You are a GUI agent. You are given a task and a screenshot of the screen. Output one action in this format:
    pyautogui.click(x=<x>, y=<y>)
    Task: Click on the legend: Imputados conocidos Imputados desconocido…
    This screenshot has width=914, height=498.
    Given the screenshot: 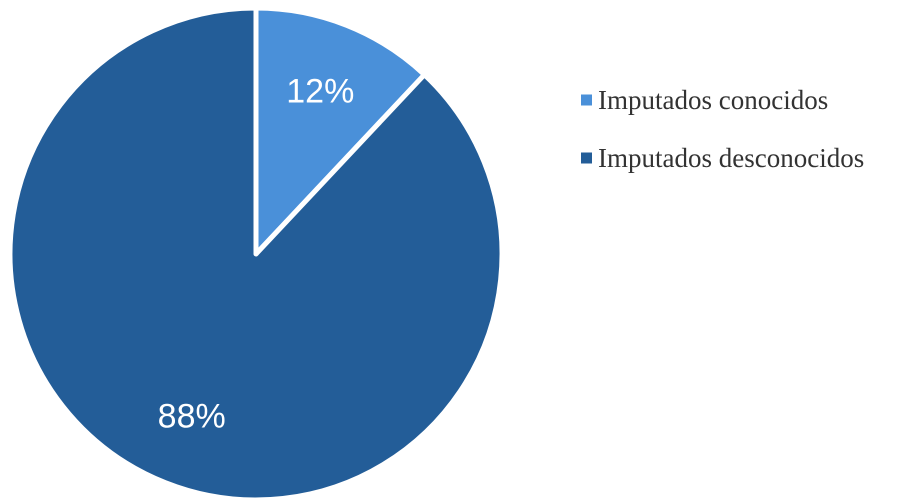 What is the action you would take?
    pyautogui.click(x=722, y=129)
    